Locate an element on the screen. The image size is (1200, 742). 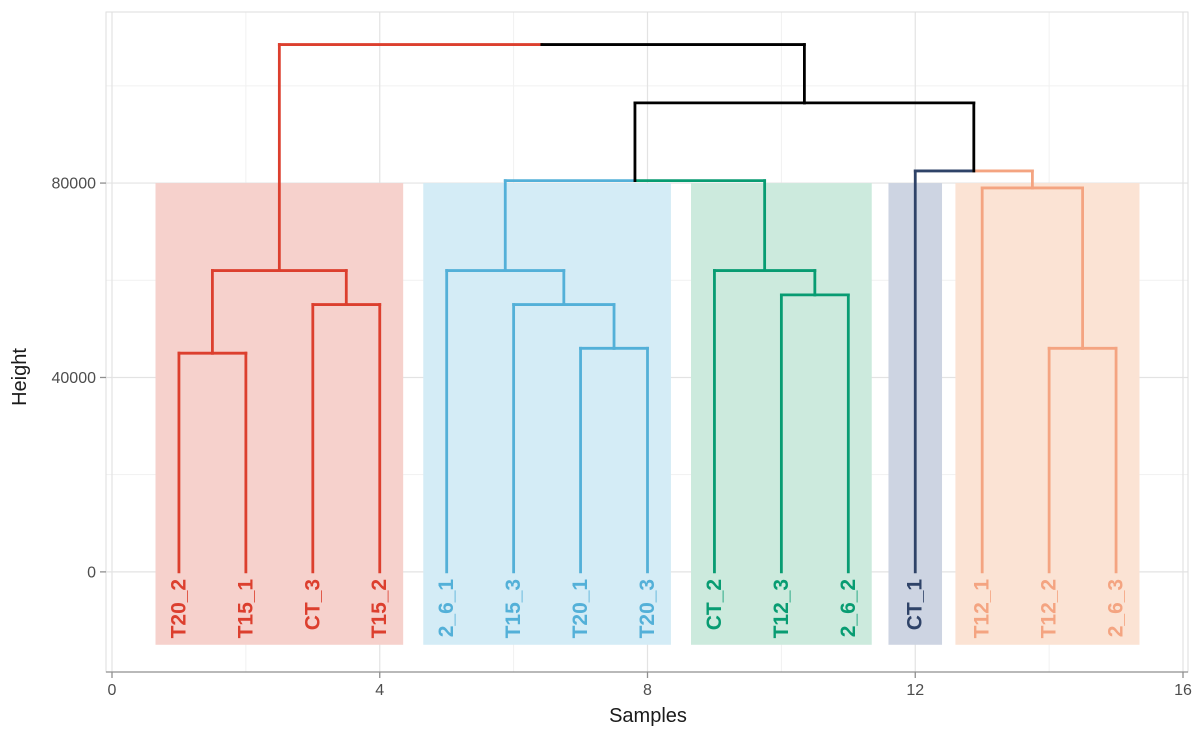
x-tick-label: 16 is located at coordinates (1183, 690).